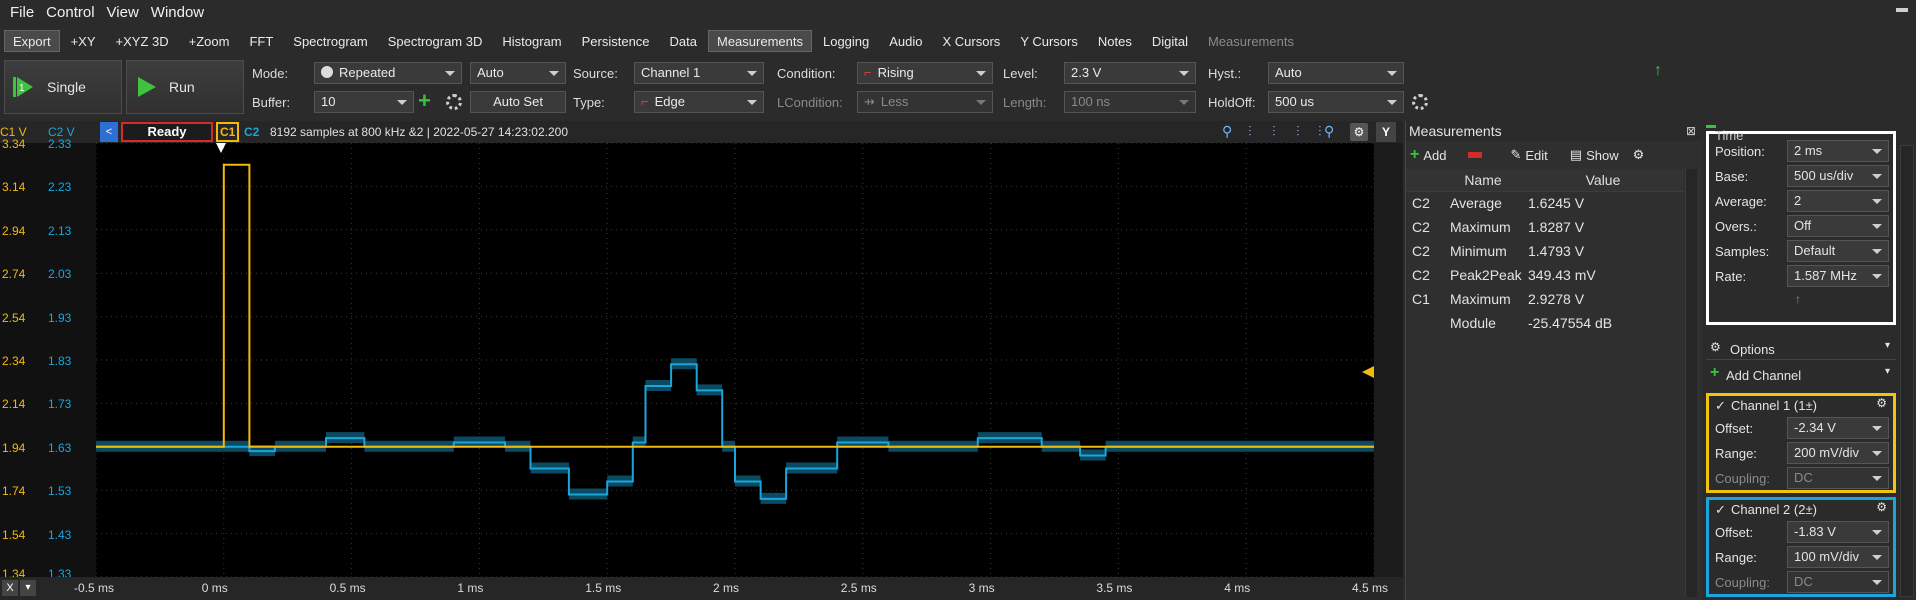  Describe the element at coordinates (1902, 10) in the screenshot. I see `minimize-icon` at that location.